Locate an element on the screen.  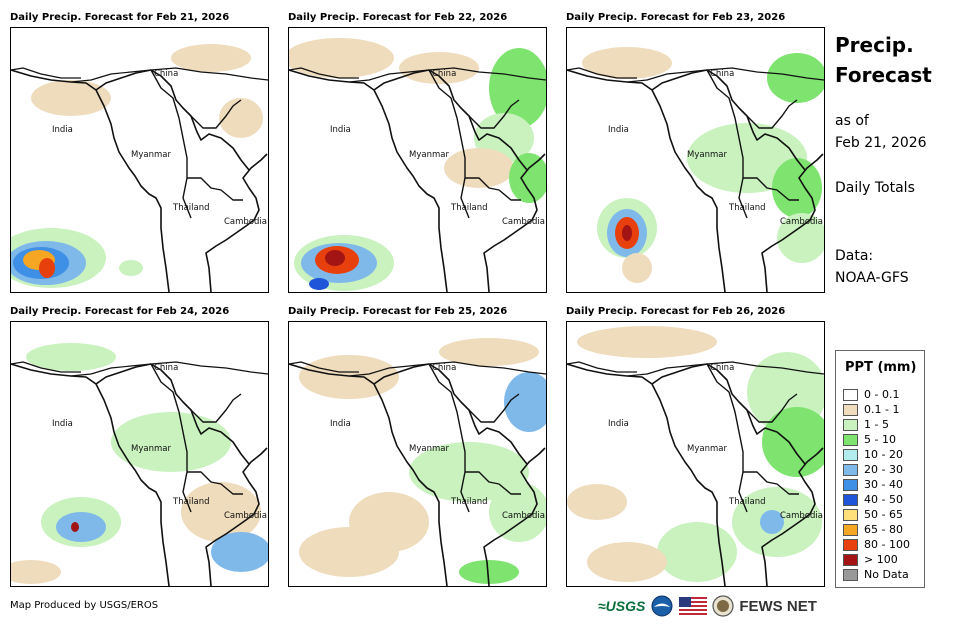
legend-item: 5 - 10 is located at coordinates (869, 439).